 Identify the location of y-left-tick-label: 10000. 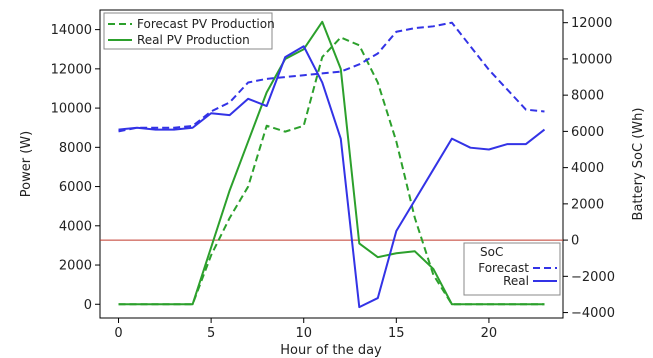
(71, 109).